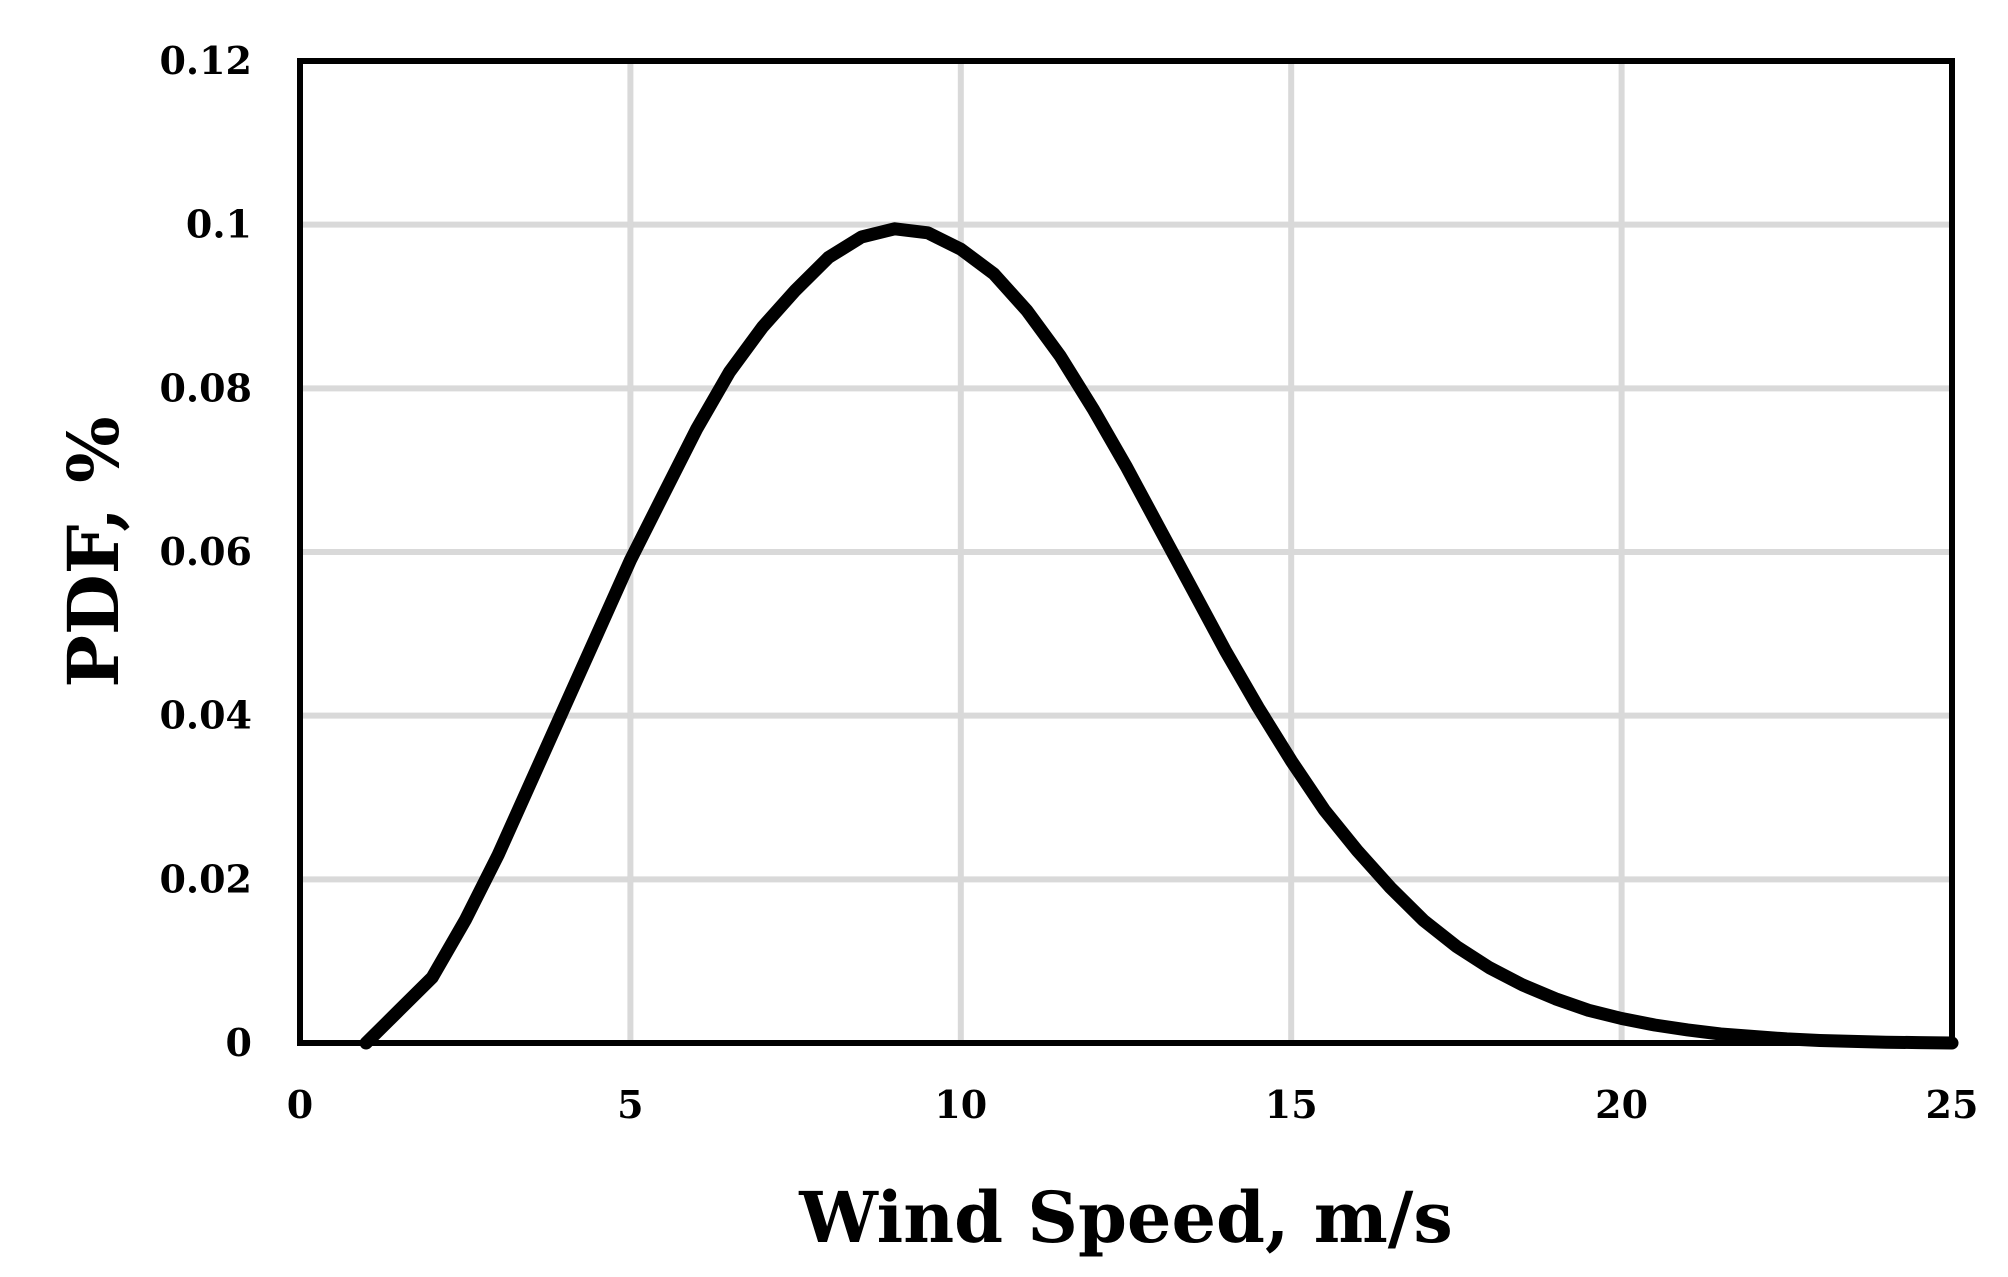 This screenshot has height=1277, width=2008. I want to click on y-tick-label: 0.08, so click(205, 387).